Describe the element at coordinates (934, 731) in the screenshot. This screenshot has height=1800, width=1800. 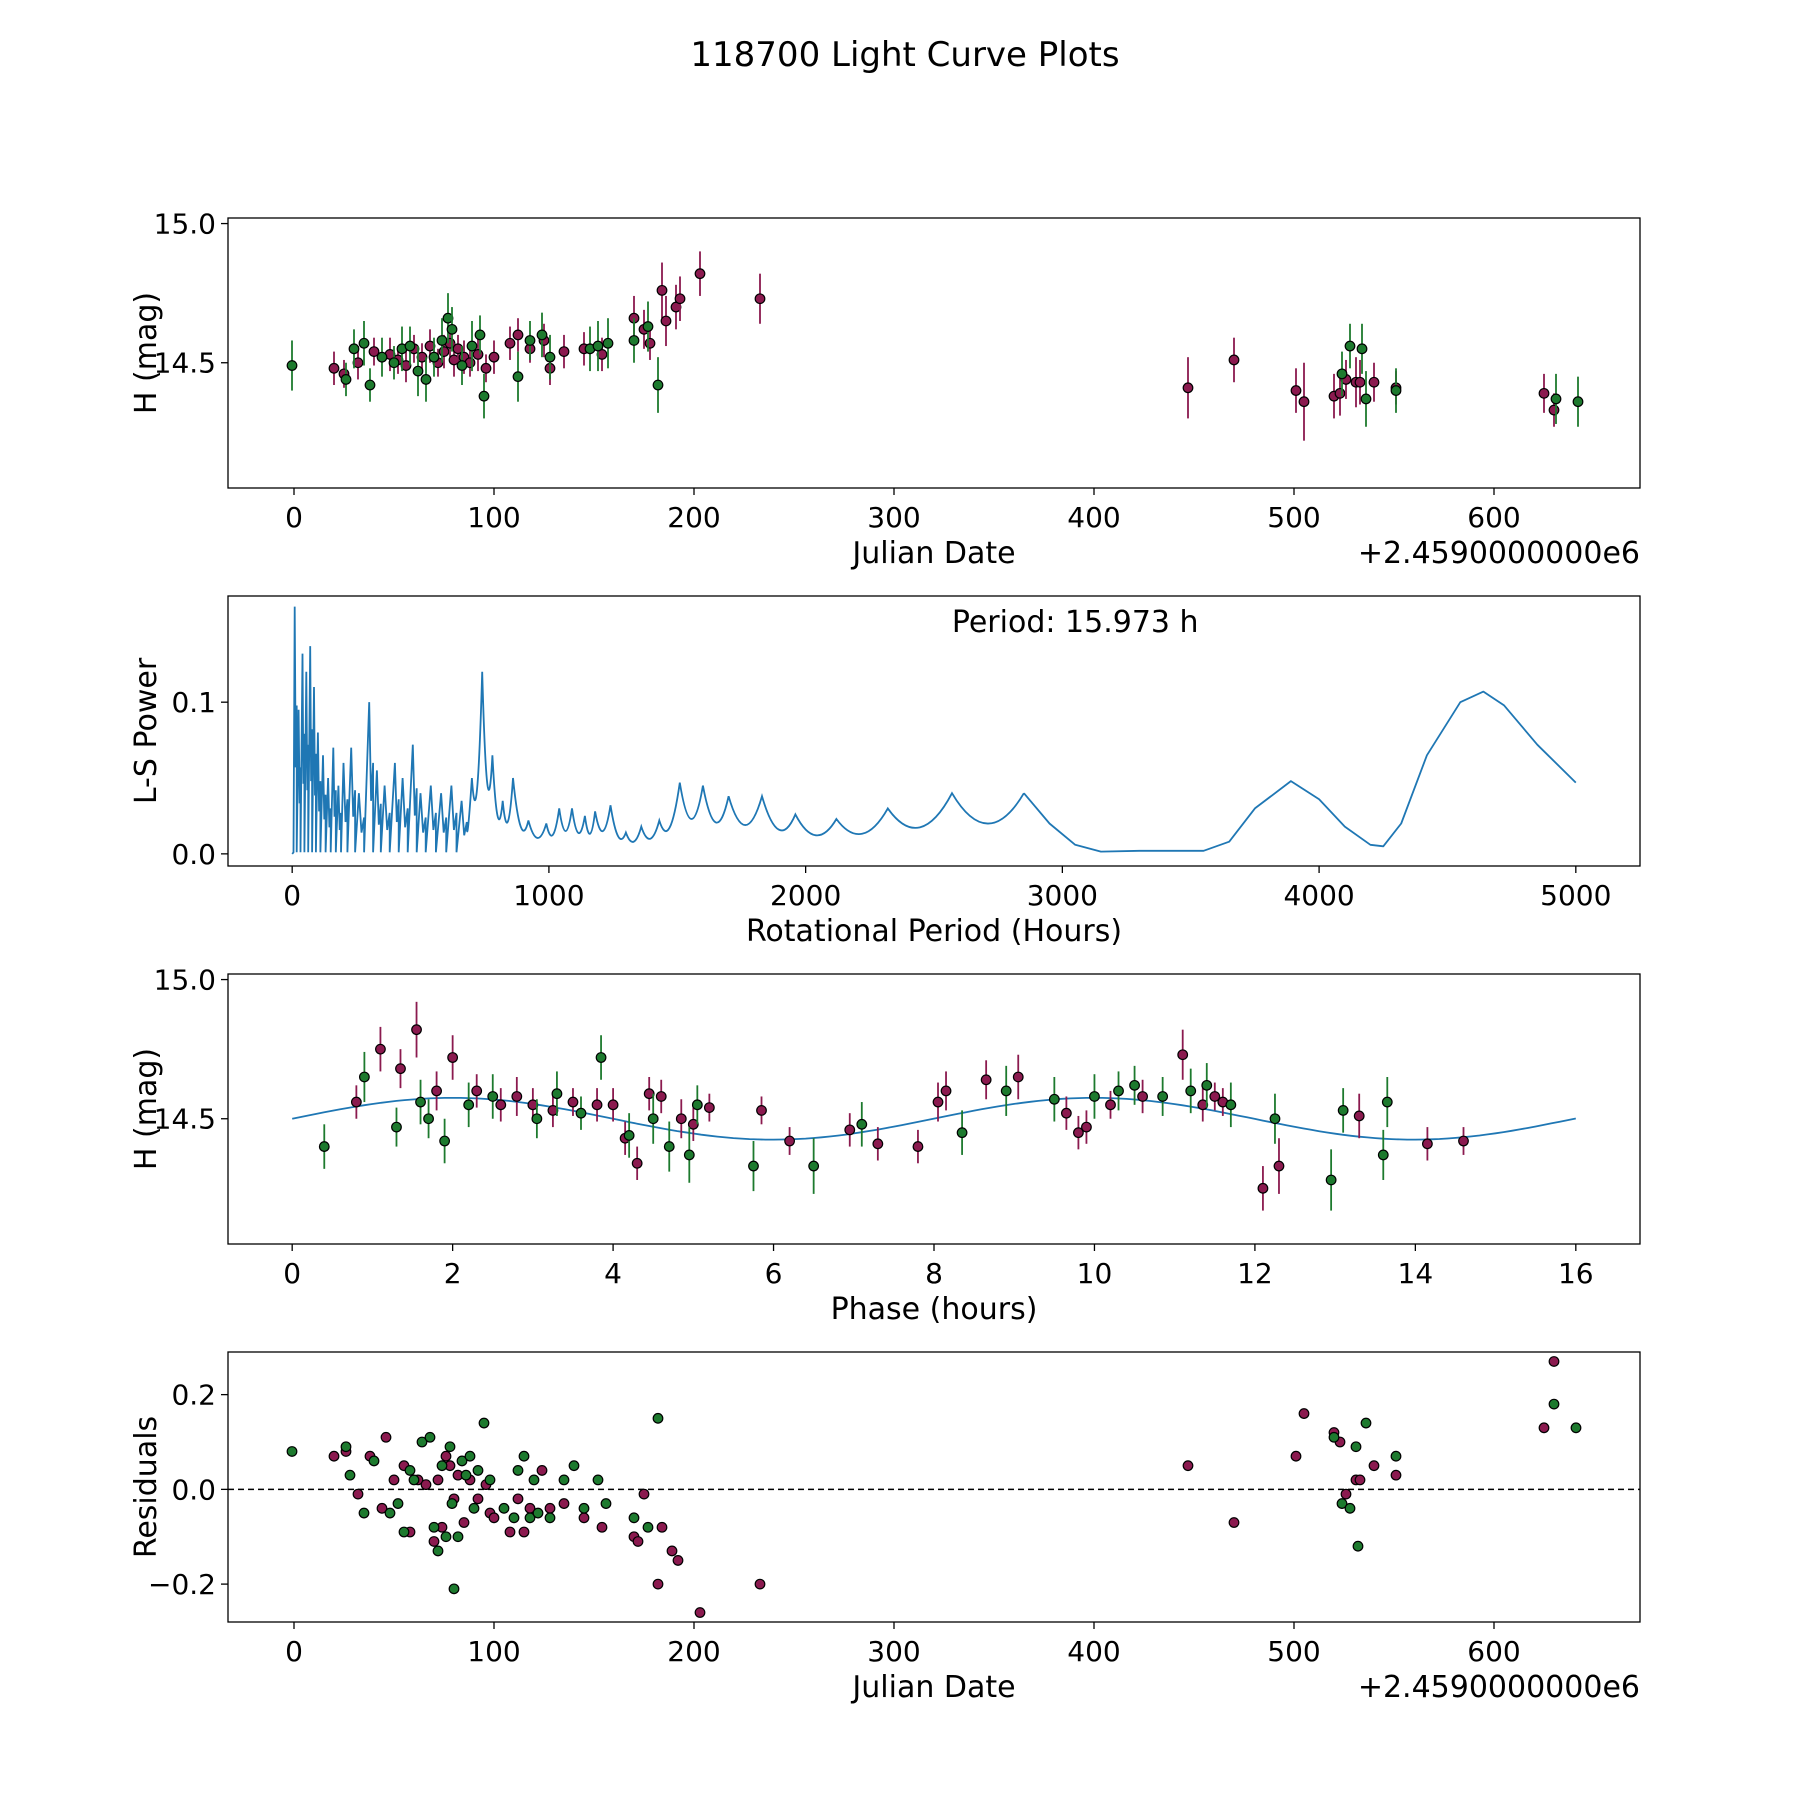
I see `plot-frame` at that location.